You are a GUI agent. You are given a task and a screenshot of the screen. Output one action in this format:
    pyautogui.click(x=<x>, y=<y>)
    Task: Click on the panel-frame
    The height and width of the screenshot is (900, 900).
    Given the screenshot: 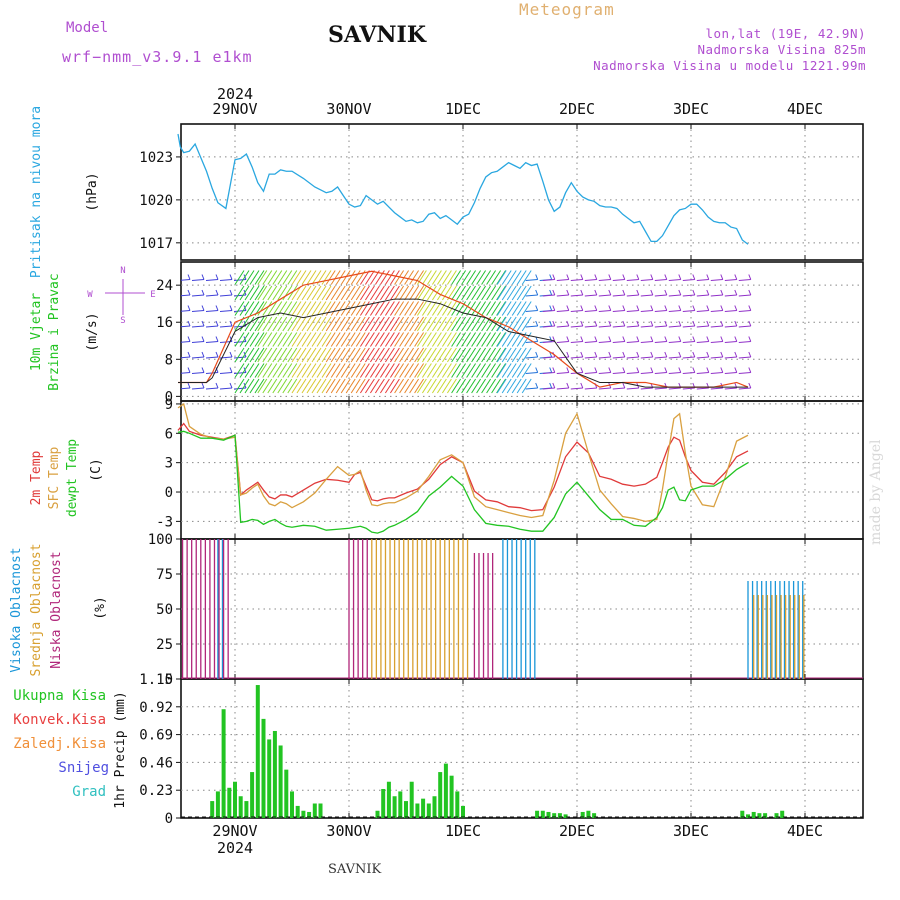 What is the action you would take?
    pyautogui.click(x=522, y=192)
    